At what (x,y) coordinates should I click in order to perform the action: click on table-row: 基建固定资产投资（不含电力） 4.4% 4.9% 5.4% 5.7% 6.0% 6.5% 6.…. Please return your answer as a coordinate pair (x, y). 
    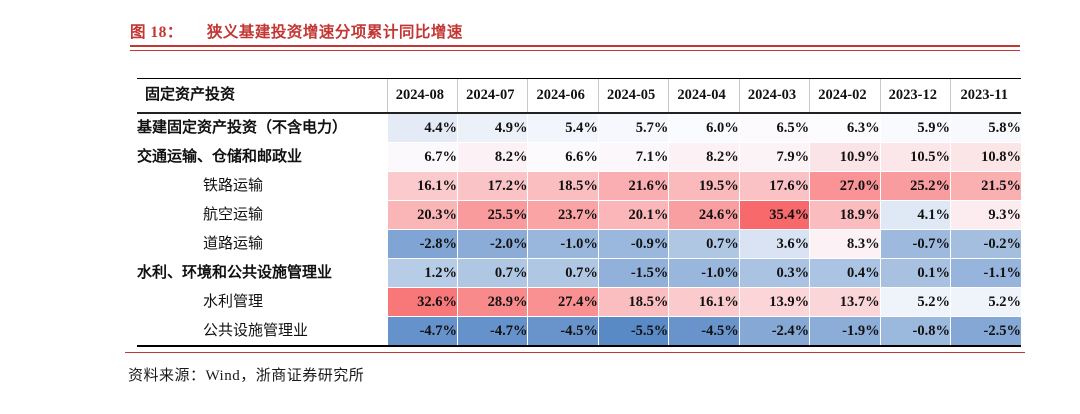
    Looking at the image, I should click on (579, 127).